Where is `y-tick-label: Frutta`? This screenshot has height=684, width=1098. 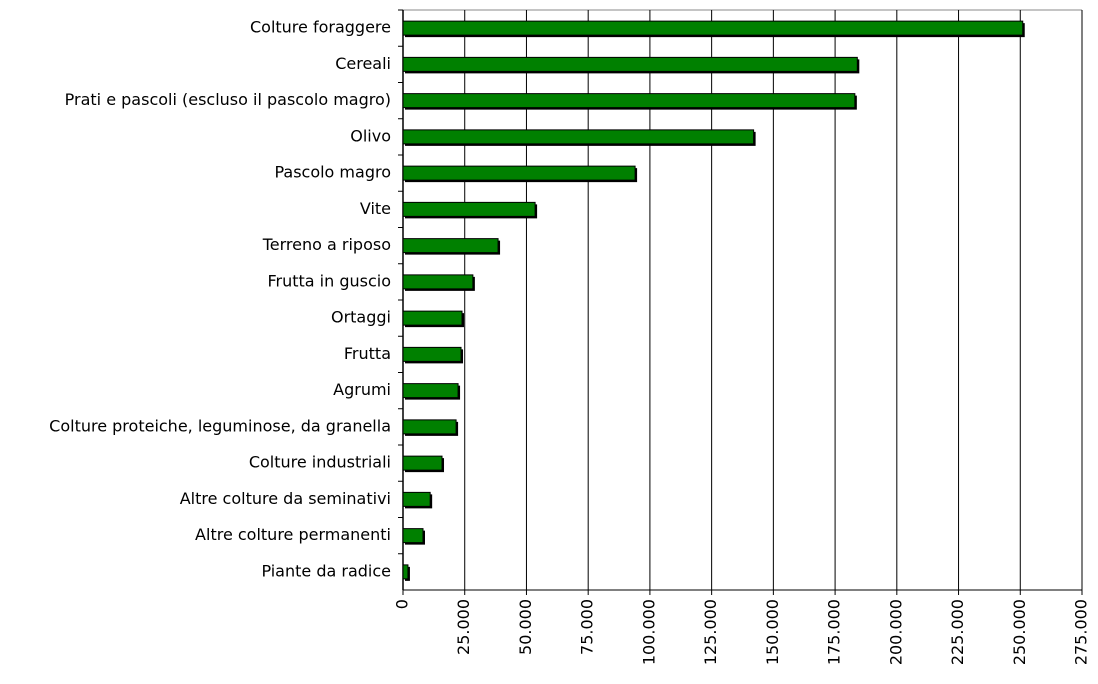 y-tick-label: Frutta is located at coordinates (367, 353).